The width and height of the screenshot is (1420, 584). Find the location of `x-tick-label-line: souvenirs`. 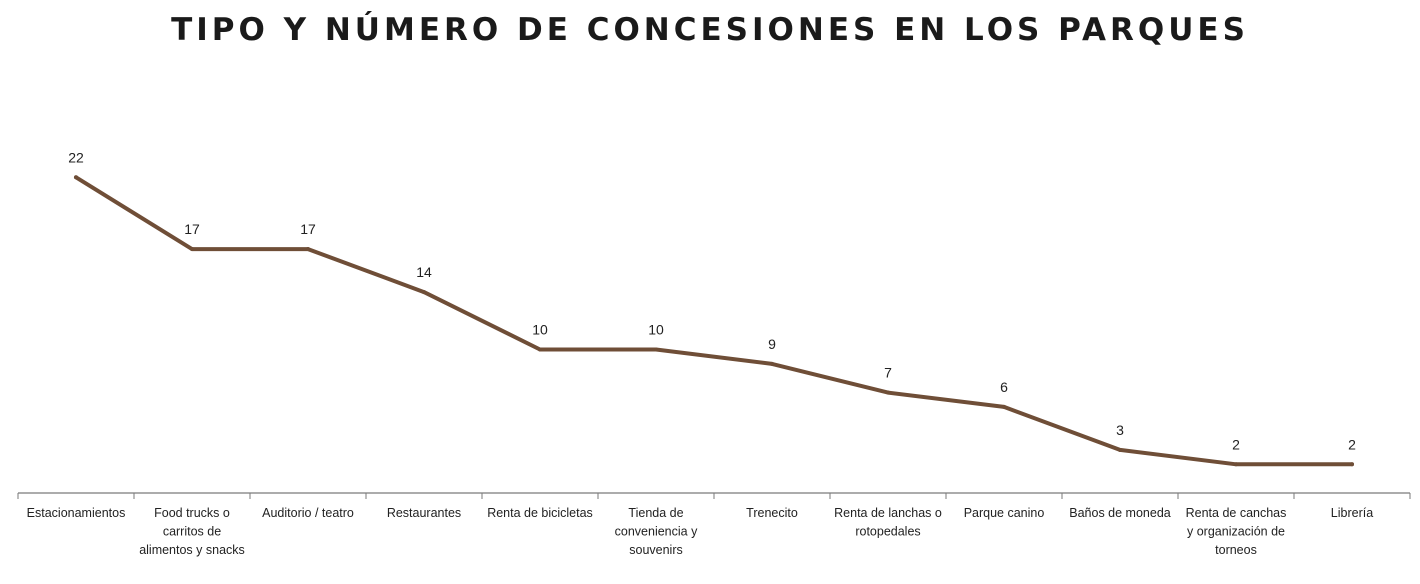

x-tick-label-line: souvenirs is located at coordinates (656, 550).